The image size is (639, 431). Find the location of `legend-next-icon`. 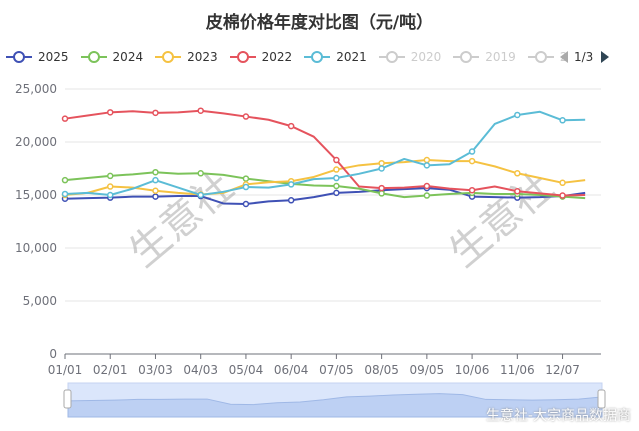

legend-next-icon is located at coordinates (605, 57).